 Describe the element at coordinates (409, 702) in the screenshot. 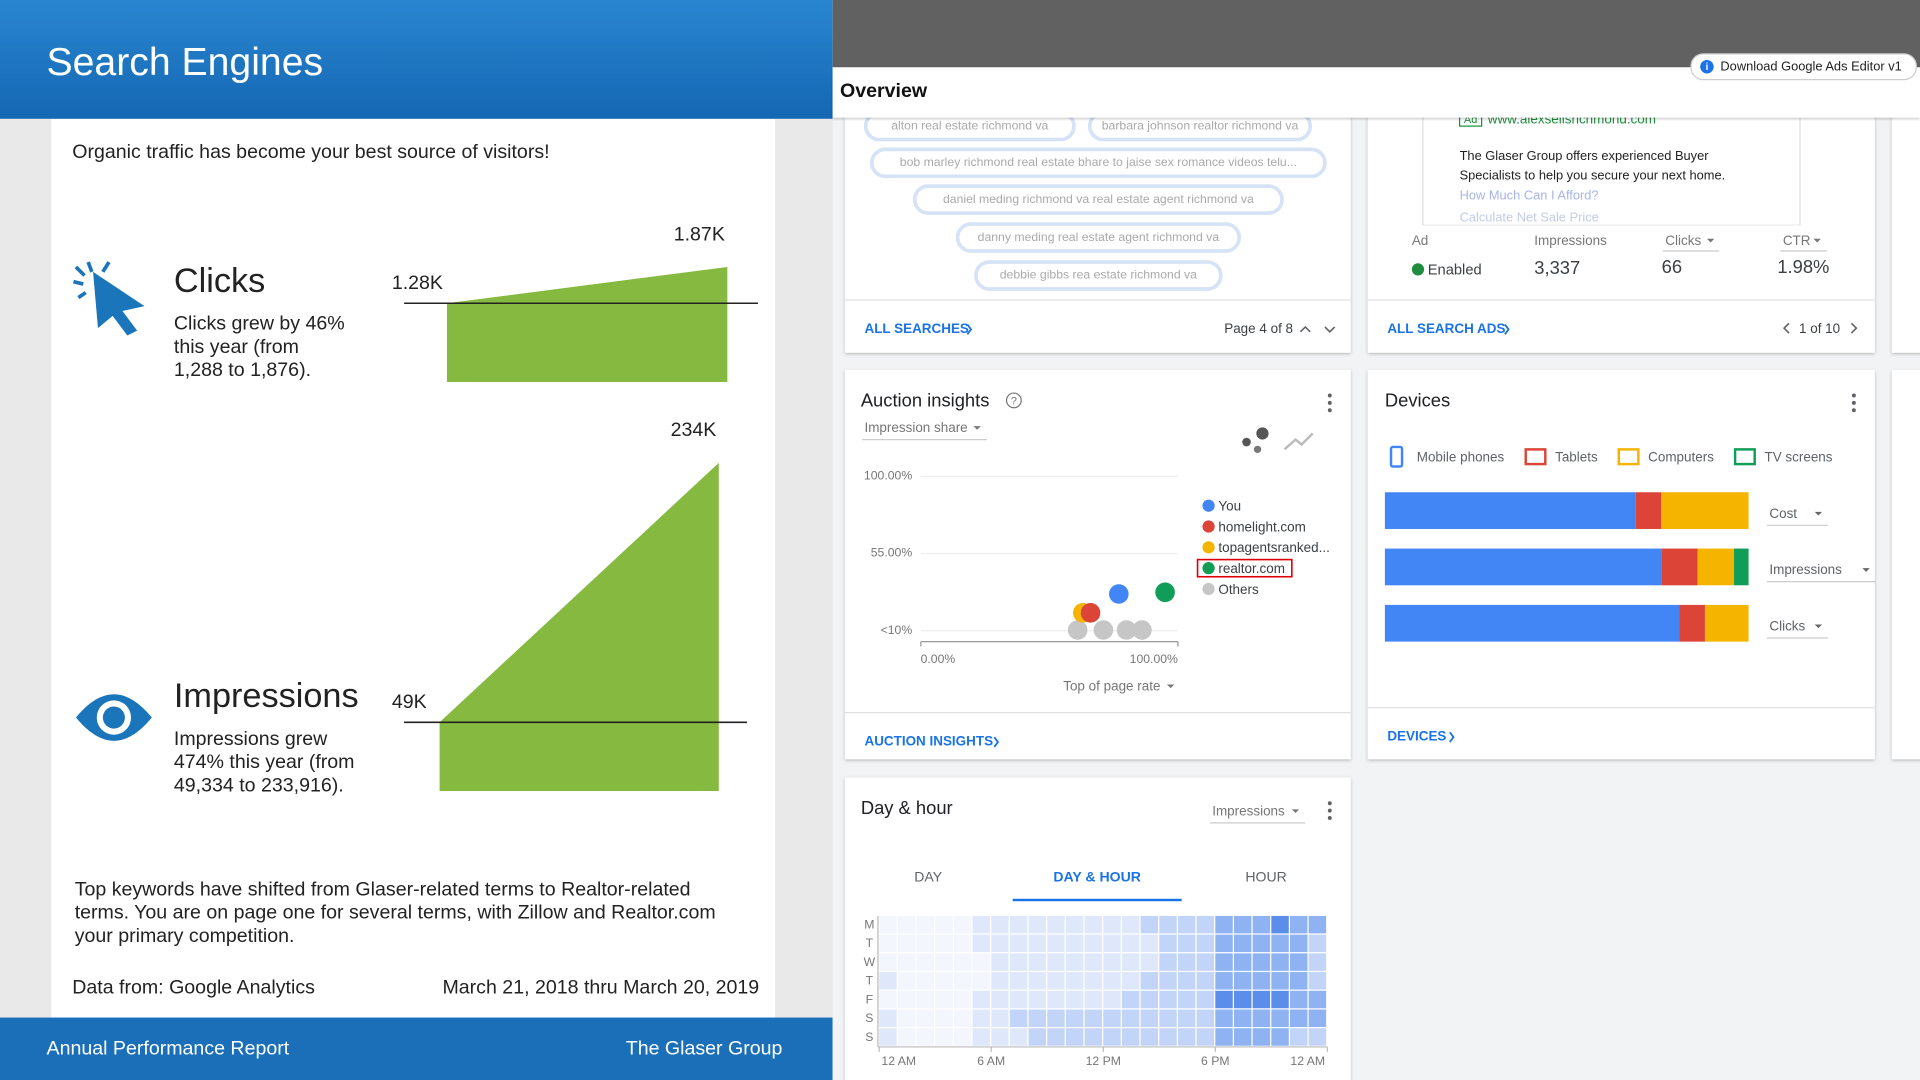

I see `value-label: 49K` at that location.